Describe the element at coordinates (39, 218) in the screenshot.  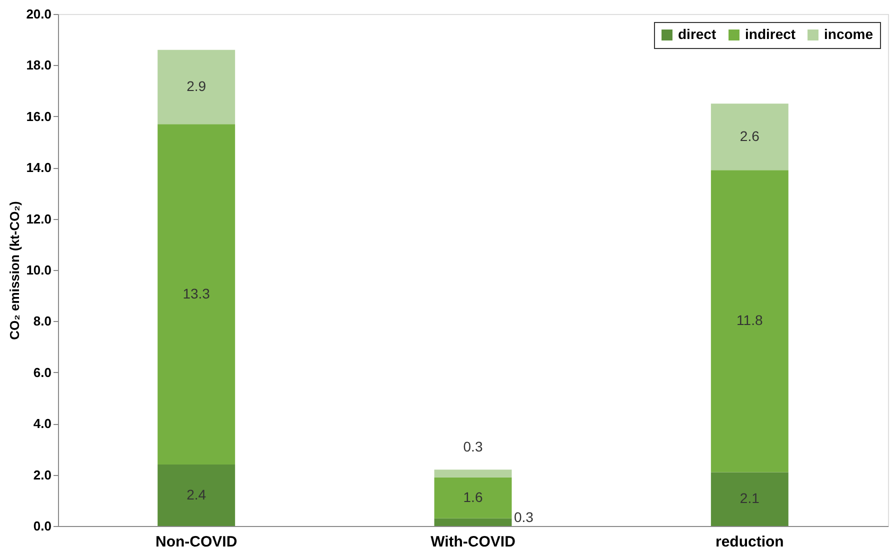
I see `y-tick-label: 12.0` at that location.